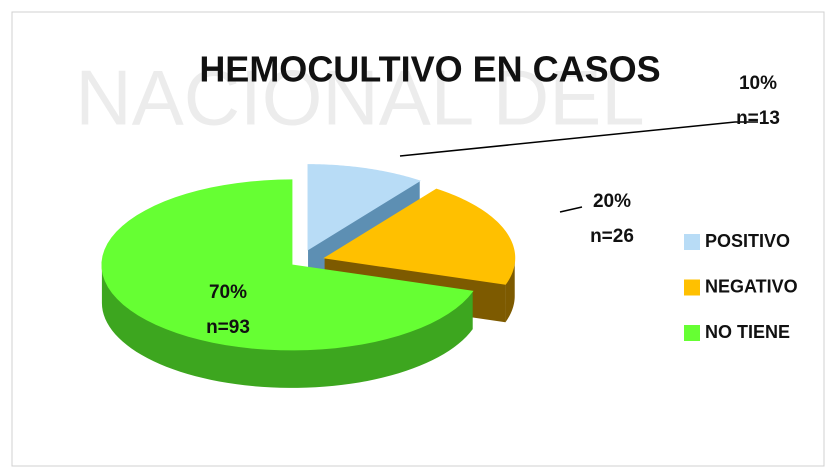  What do you see at coordinates (747, 332) in the screenshot?
I see `legend-label: NO TIENE` at bounding box center [747, 332].